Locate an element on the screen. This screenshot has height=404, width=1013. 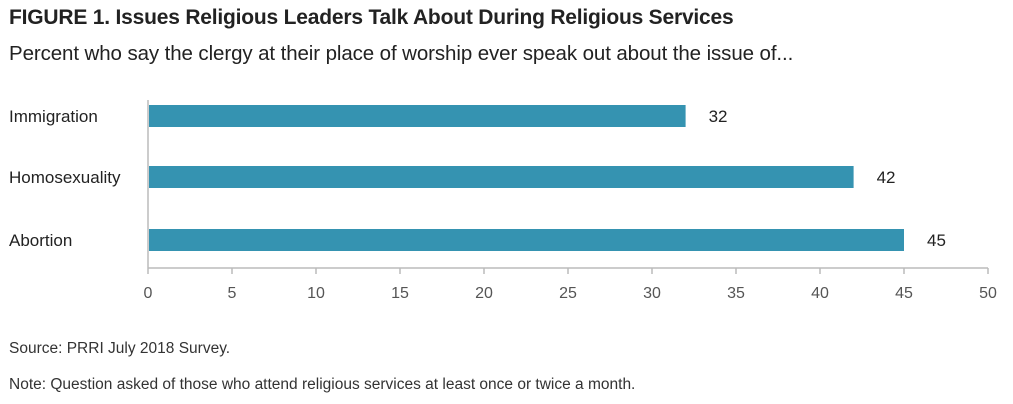
data-label: 45 is located at coordinates (936, 240).